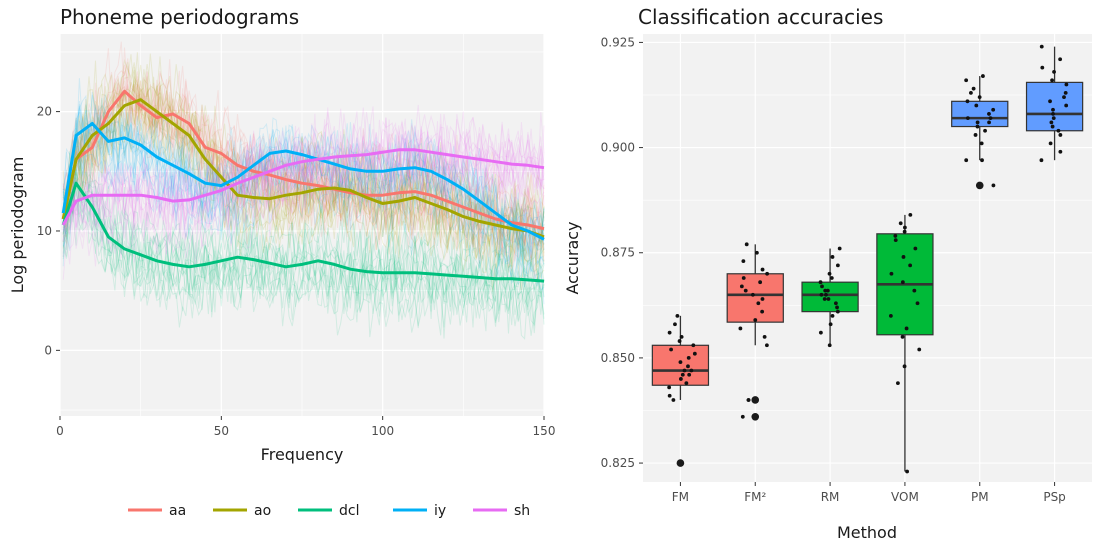 The width and height of the screenshot is (1099, 545). I want to click on left-y-tick-label: 20, so click(44, 112).